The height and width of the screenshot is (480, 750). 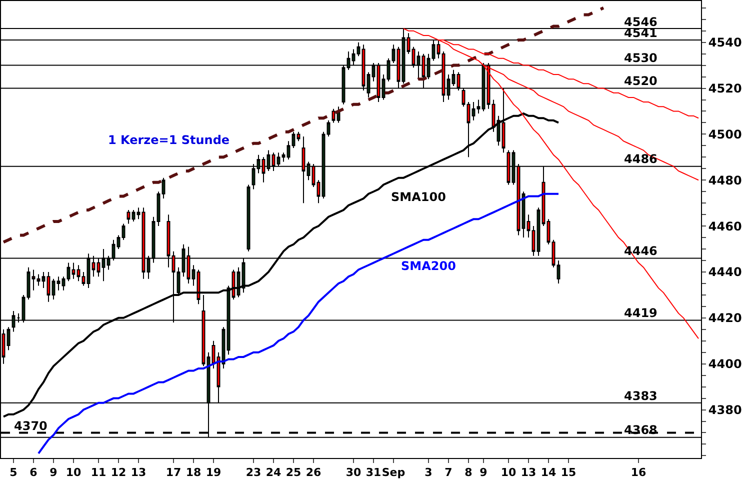 What do you see at coordinates (174, 473) in the screenshot?
I see `x-tick-label: 17` at bounding box center [174, 473].